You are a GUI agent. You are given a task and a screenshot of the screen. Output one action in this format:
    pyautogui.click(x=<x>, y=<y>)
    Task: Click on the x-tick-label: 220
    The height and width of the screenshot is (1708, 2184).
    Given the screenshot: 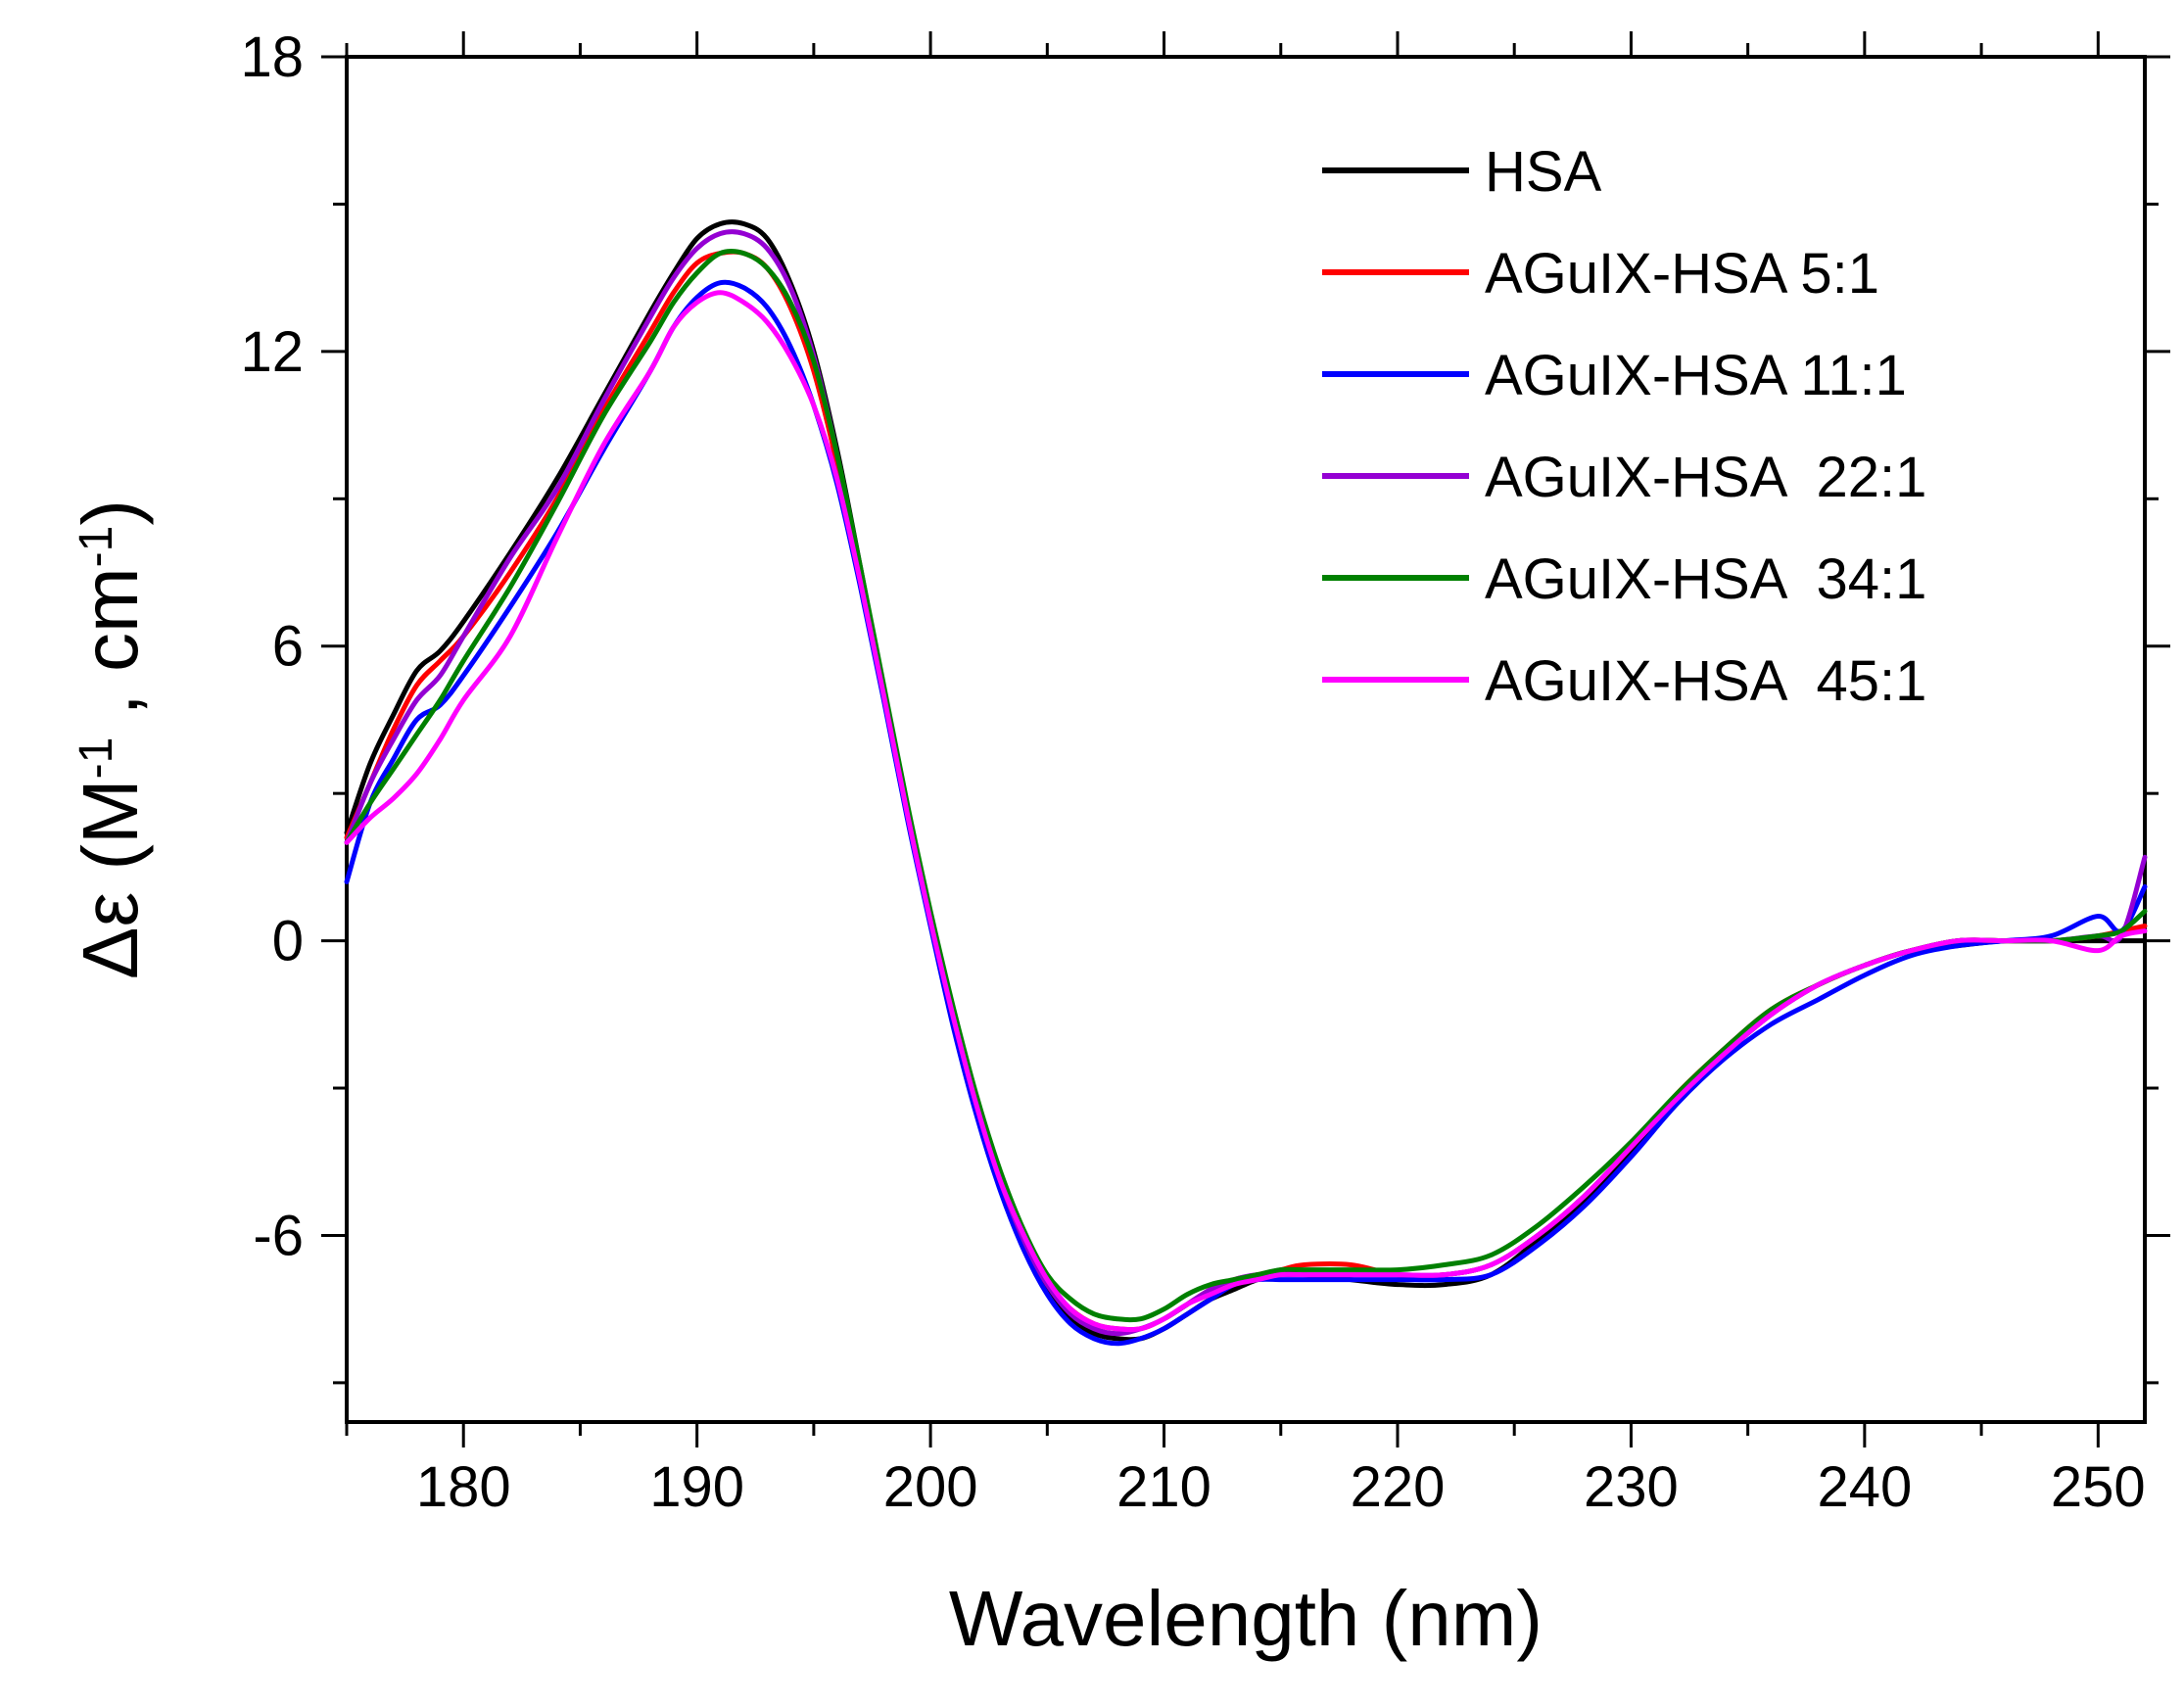 What is the action you would take?
    pyautogui.click(x=1398, y=1487)
    